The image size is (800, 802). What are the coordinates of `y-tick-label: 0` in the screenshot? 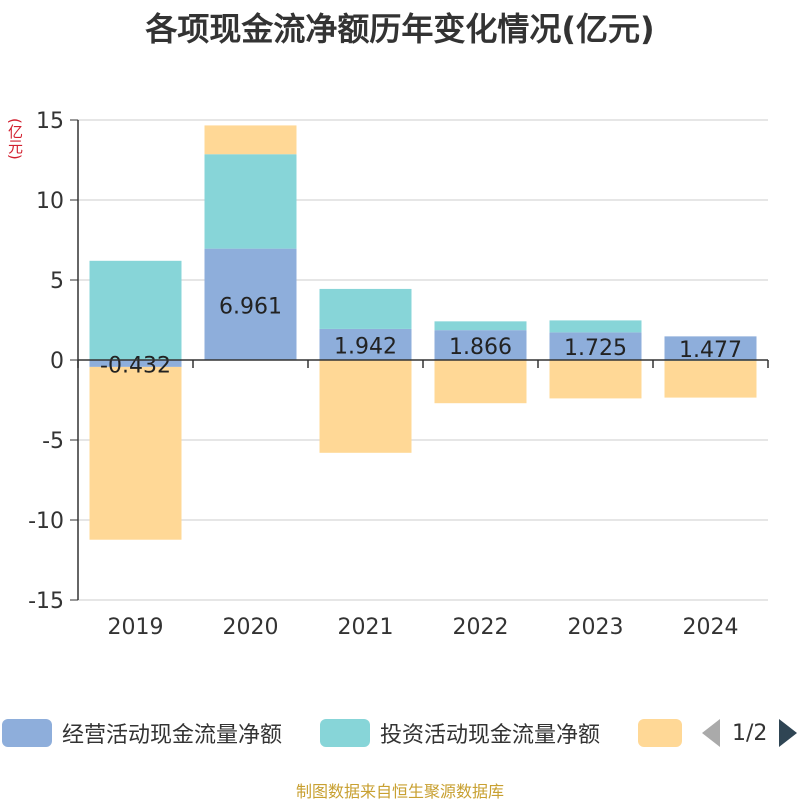 It's located at (57, 361).